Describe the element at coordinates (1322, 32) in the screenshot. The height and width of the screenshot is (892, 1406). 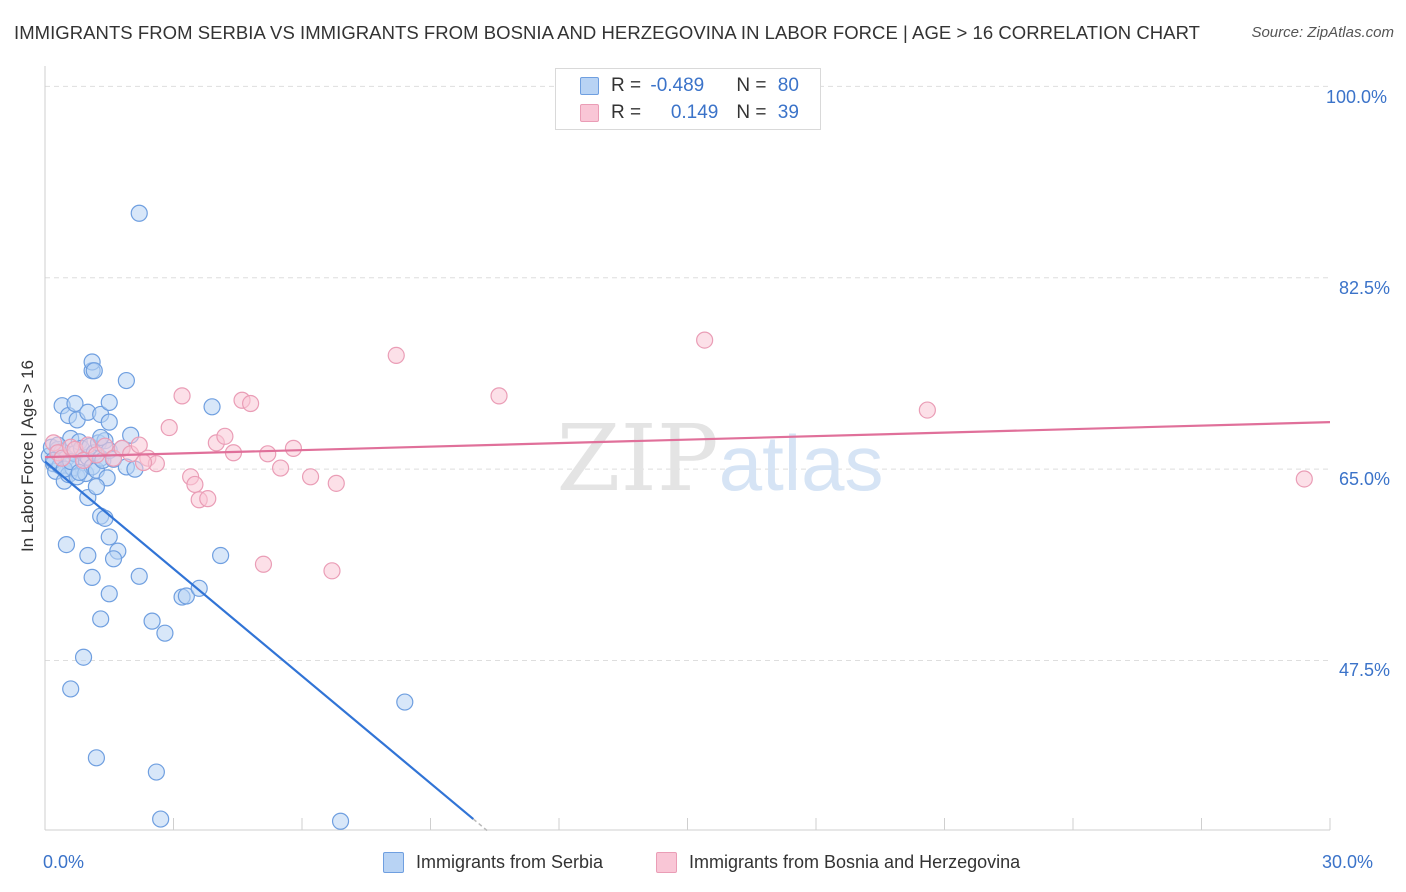
I see `chart-source: Source: ZipAtlas.com` at that location.